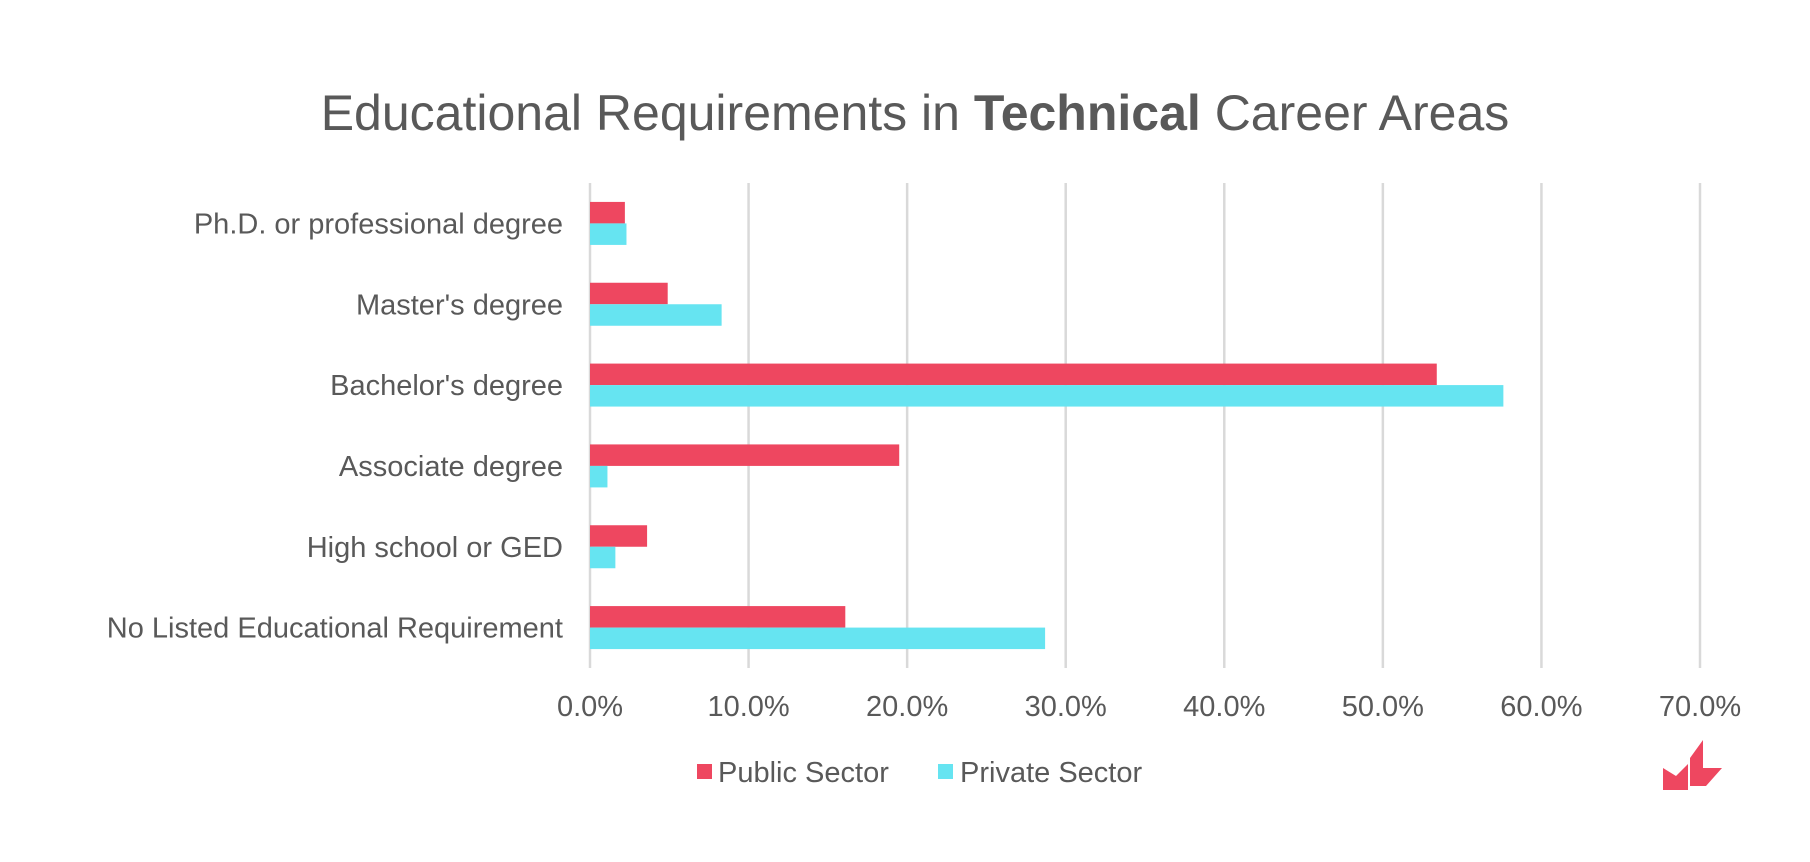 The width and height of the screenshot is (1810, 862). I want to click on chart-title-emphasis: Technical, so click(1087, 113).